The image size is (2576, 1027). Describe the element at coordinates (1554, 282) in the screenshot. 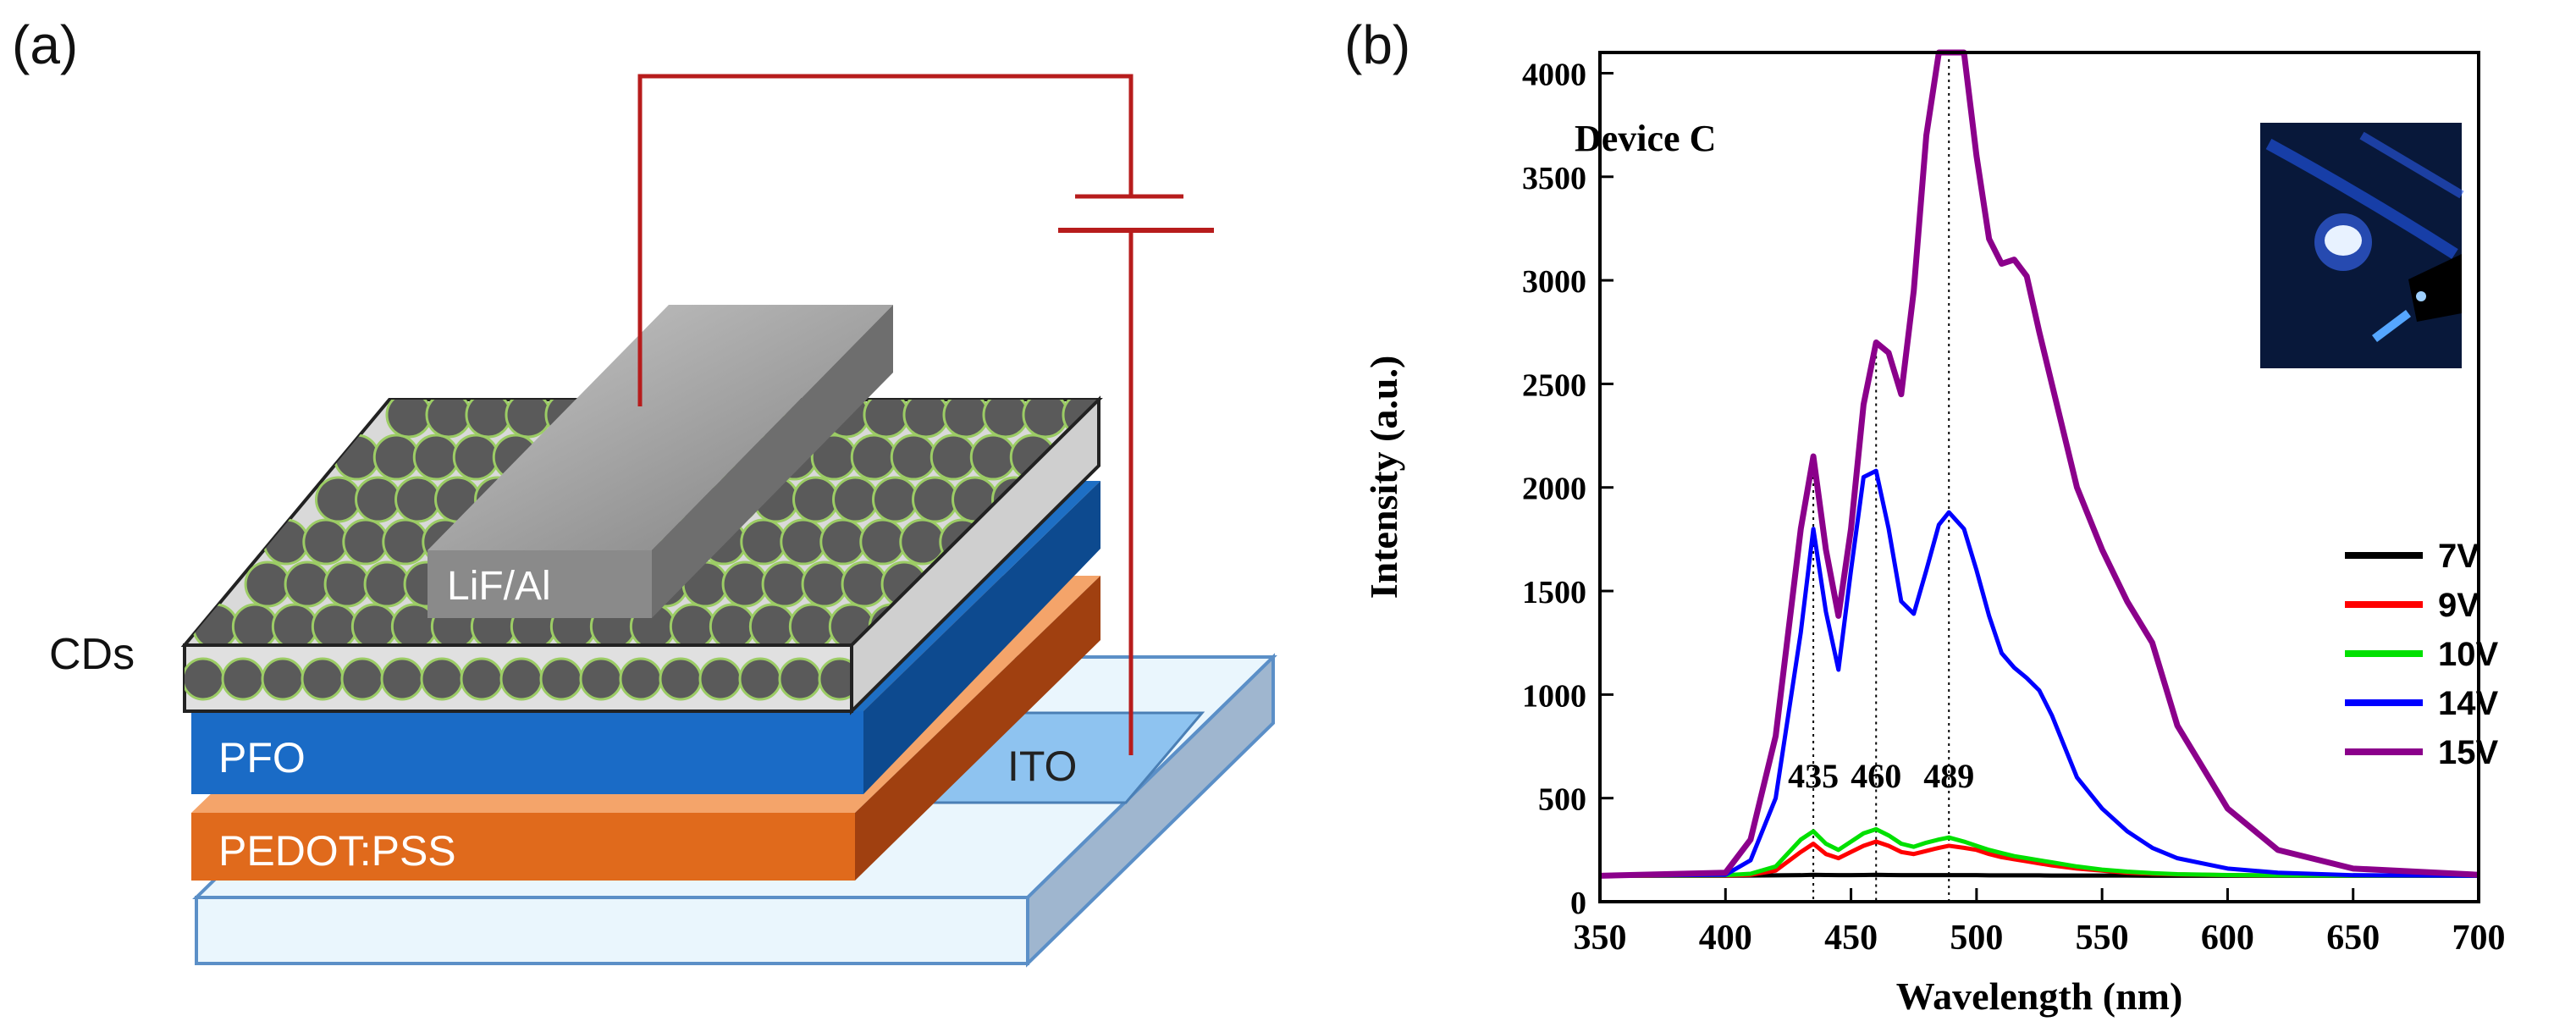

I see `y-tick-label: 3000` at that location.